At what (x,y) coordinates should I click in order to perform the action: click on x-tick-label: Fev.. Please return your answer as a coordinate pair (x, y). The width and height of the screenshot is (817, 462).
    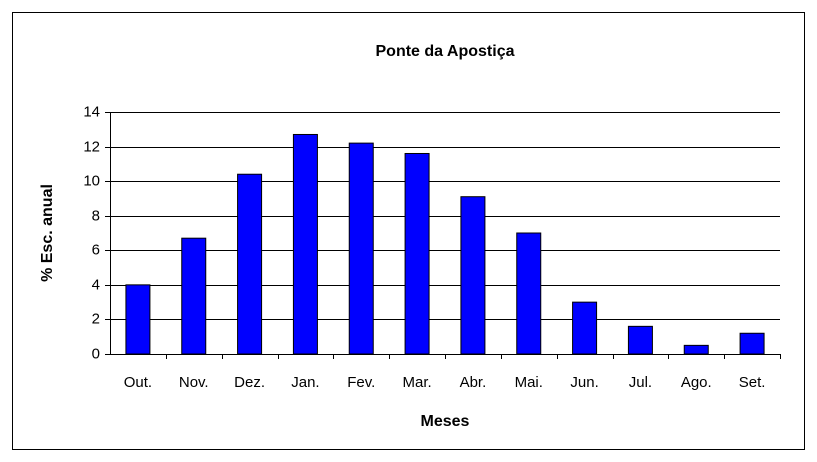
    Looking at the image, I should click on (361, 382).